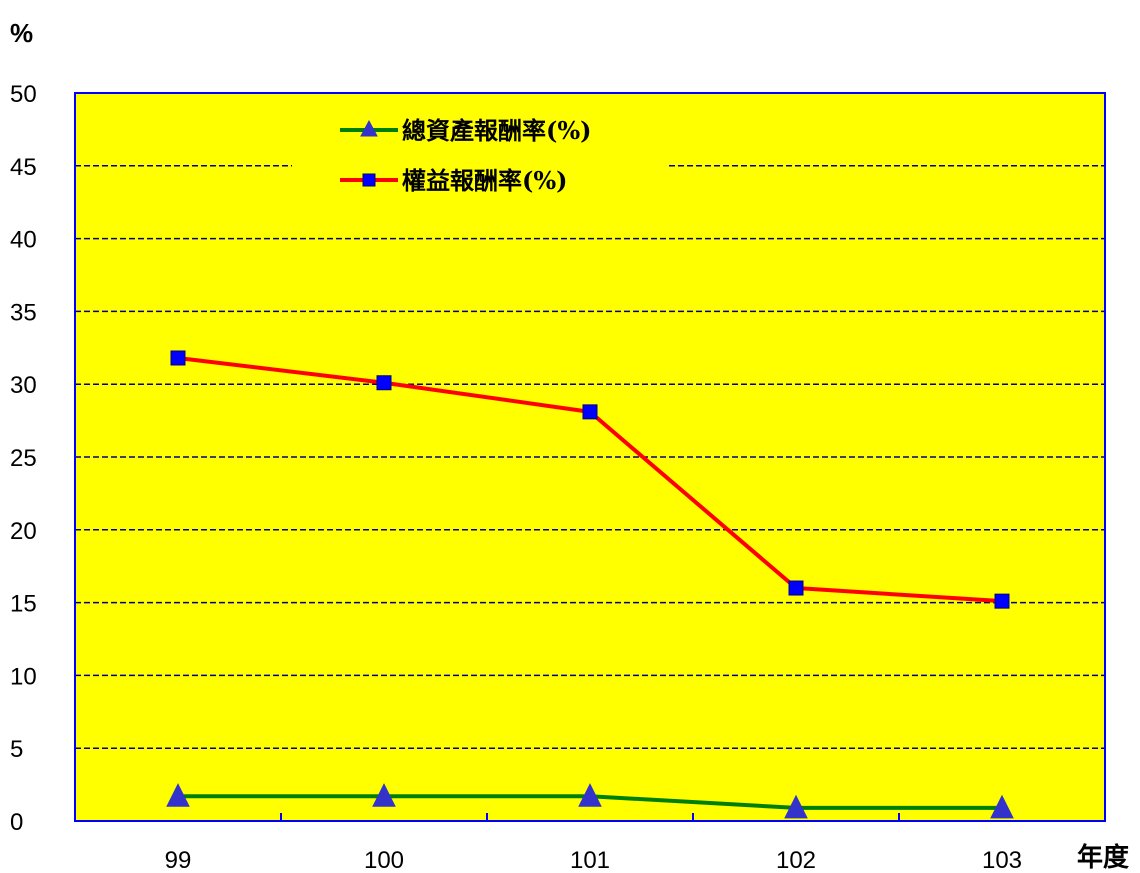  I want to click on y-axis-labels: 0 5 10 15 20 25 30 35 40 45 50, so click(23, 458).